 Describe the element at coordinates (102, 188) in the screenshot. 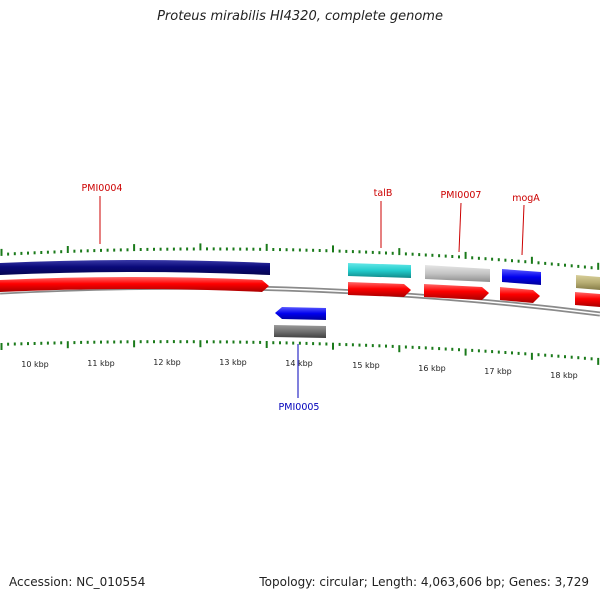

I see `gene-label-pmi0004: PMI0004` at that location.